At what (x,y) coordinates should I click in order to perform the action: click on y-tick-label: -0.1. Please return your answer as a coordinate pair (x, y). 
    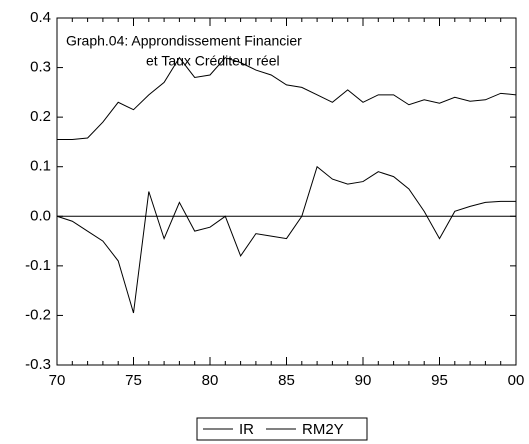
    Looking at the image, I should click on (38, 265).